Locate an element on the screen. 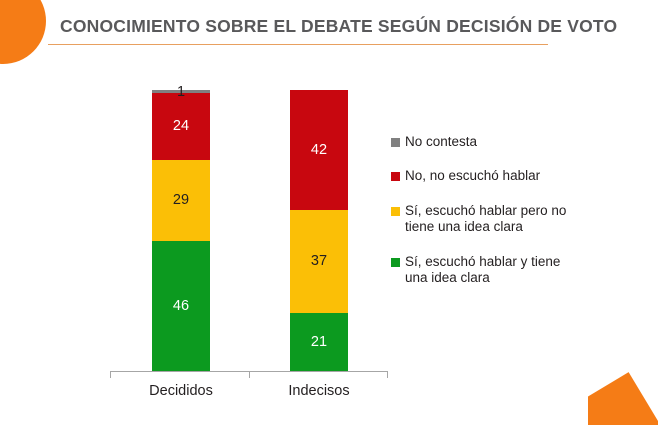 The image size is (658, 425). bar-segment-no-contesta is located at coordinates (181, 91).